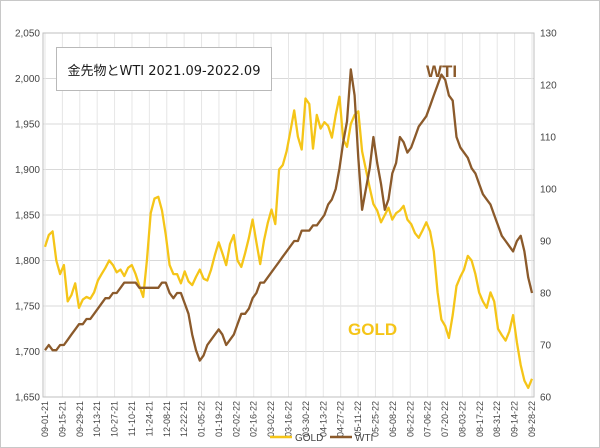  I want to click on y-right-tick-label: 100, so click(548, 190).